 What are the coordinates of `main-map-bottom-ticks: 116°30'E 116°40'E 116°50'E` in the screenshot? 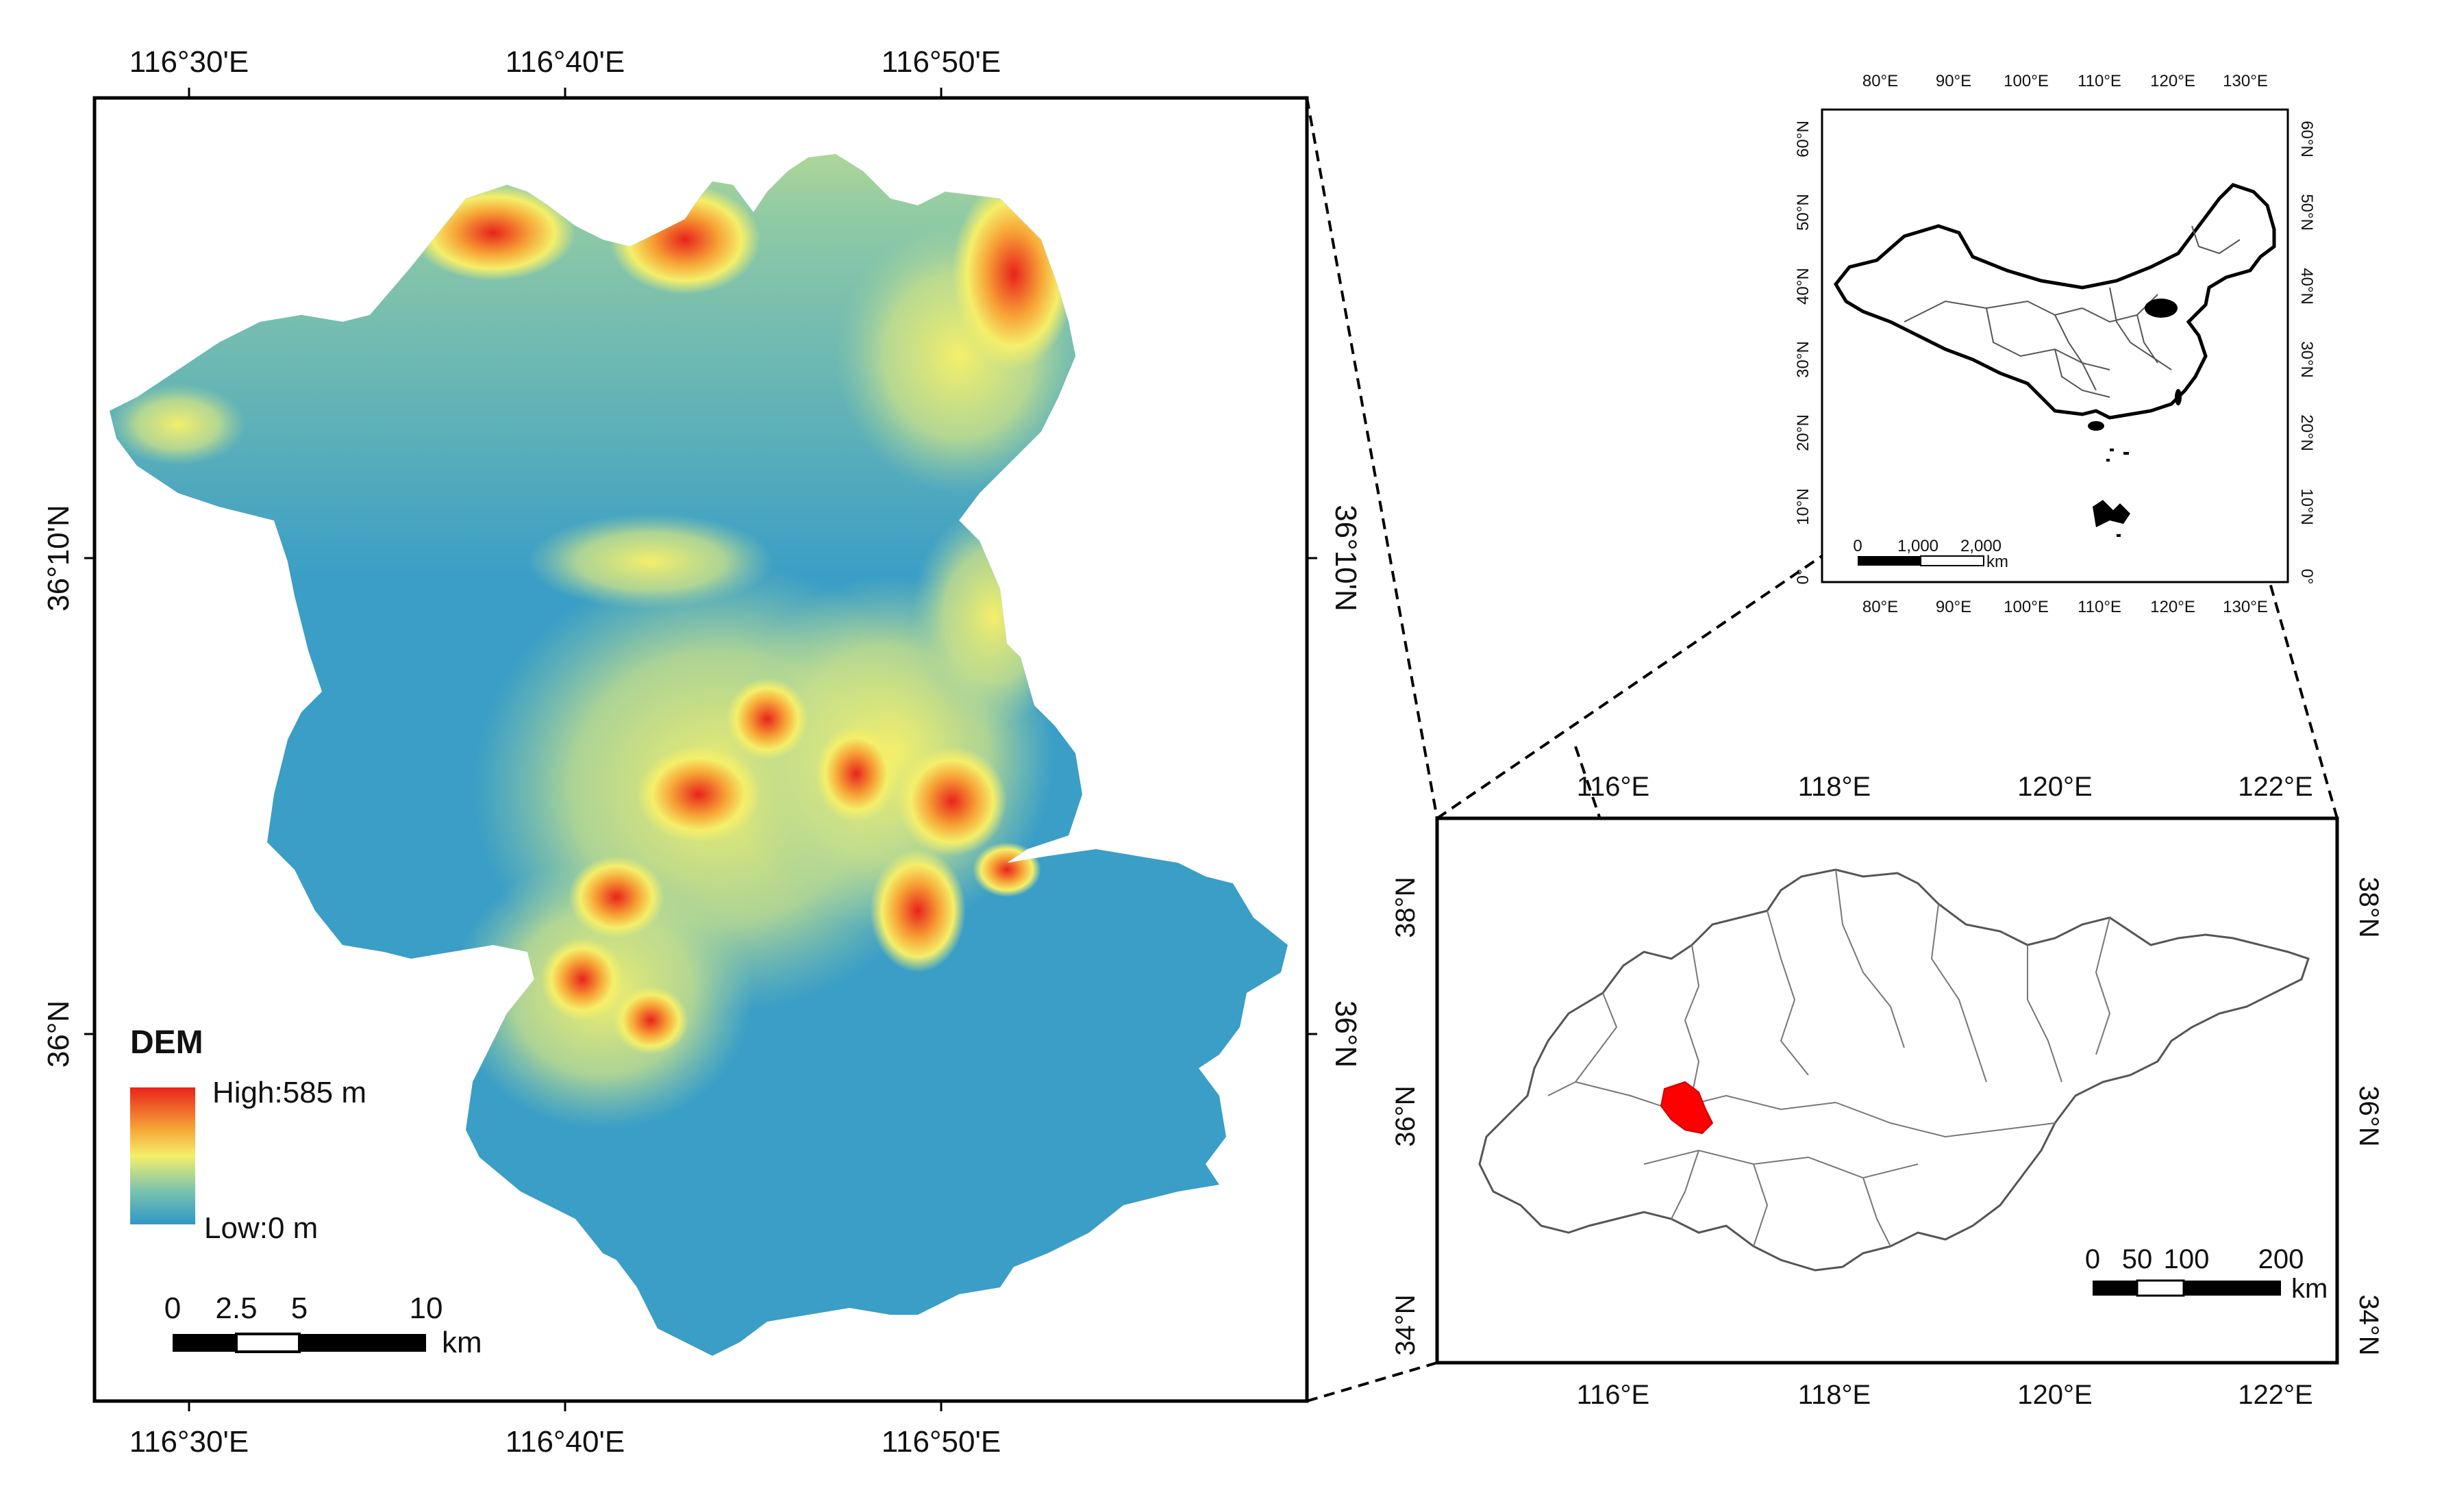 It's located at (565, 1430).